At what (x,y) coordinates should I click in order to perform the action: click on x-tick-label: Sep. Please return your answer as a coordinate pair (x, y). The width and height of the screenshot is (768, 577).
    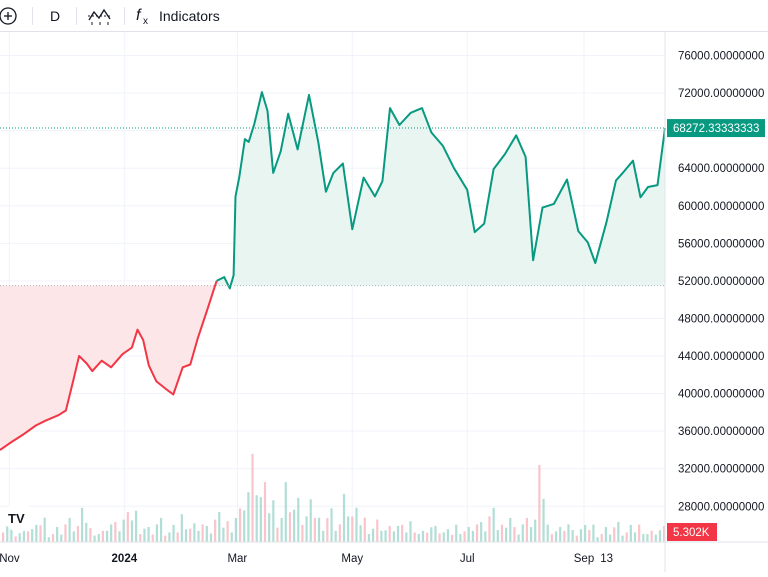
    Looking at the image, I should click on (584, 559).